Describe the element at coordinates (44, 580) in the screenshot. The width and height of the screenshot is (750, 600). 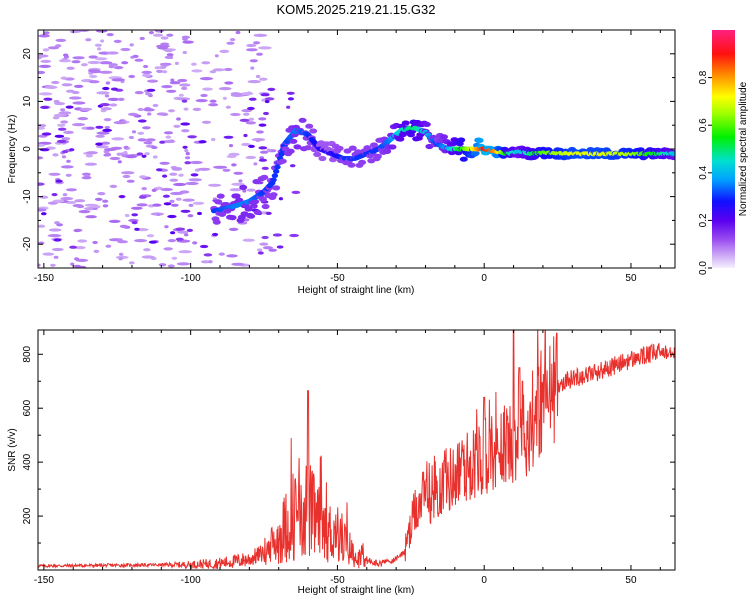
I see `snr-x-tick-label: -150` at that location.